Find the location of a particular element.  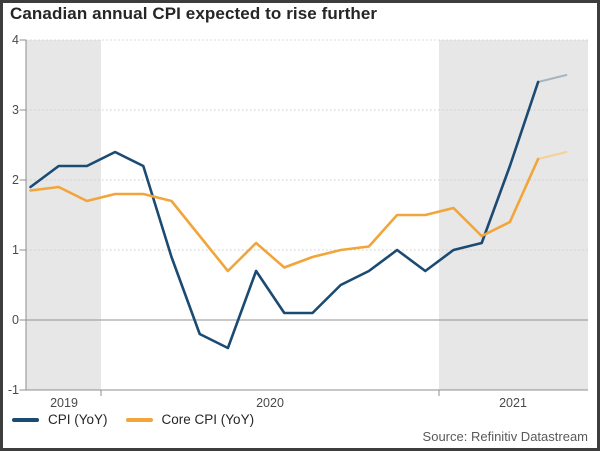

legend-label-cpi: CPI (YoY) is located at coordinates (78, 419).